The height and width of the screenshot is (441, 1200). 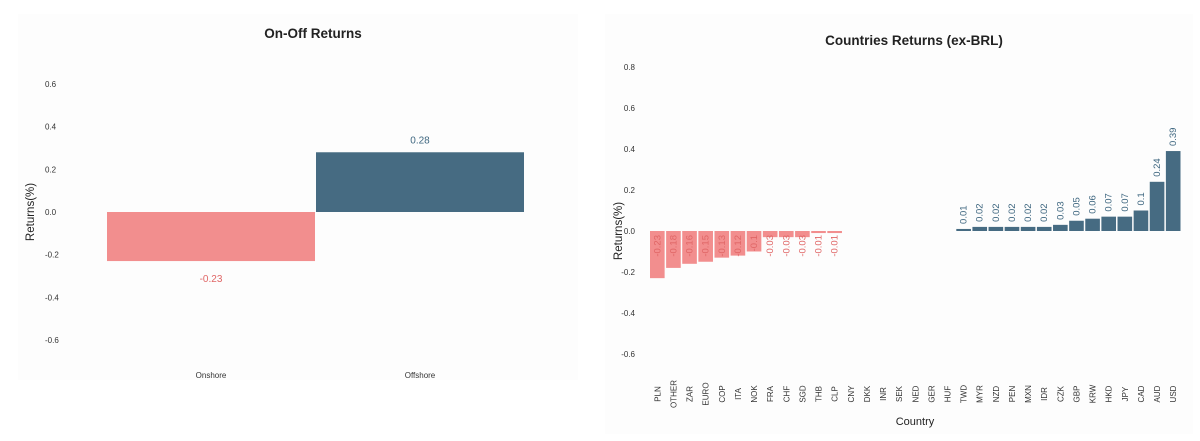 I want to click on bar-czk, so click(x=1060, y=227).